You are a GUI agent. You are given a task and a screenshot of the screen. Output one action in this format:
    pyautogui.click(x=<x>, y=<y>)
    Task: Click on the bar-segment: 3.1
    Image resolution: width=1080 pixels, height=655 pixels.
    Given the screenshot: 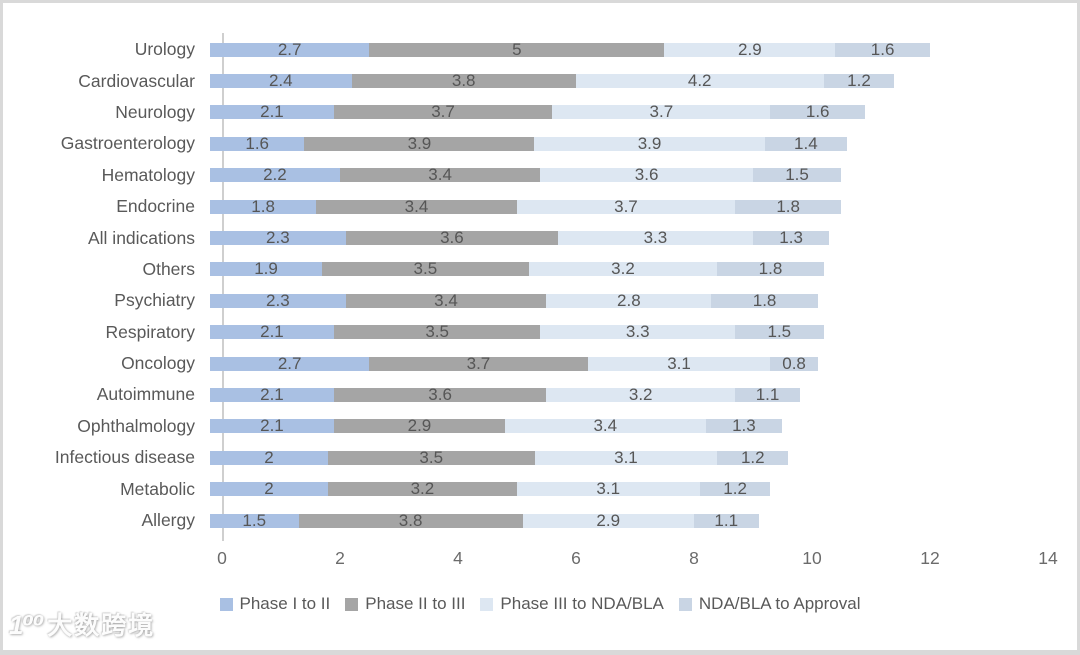 What is the action you would take?
    pyautogui.click(x=679, y=363)
    